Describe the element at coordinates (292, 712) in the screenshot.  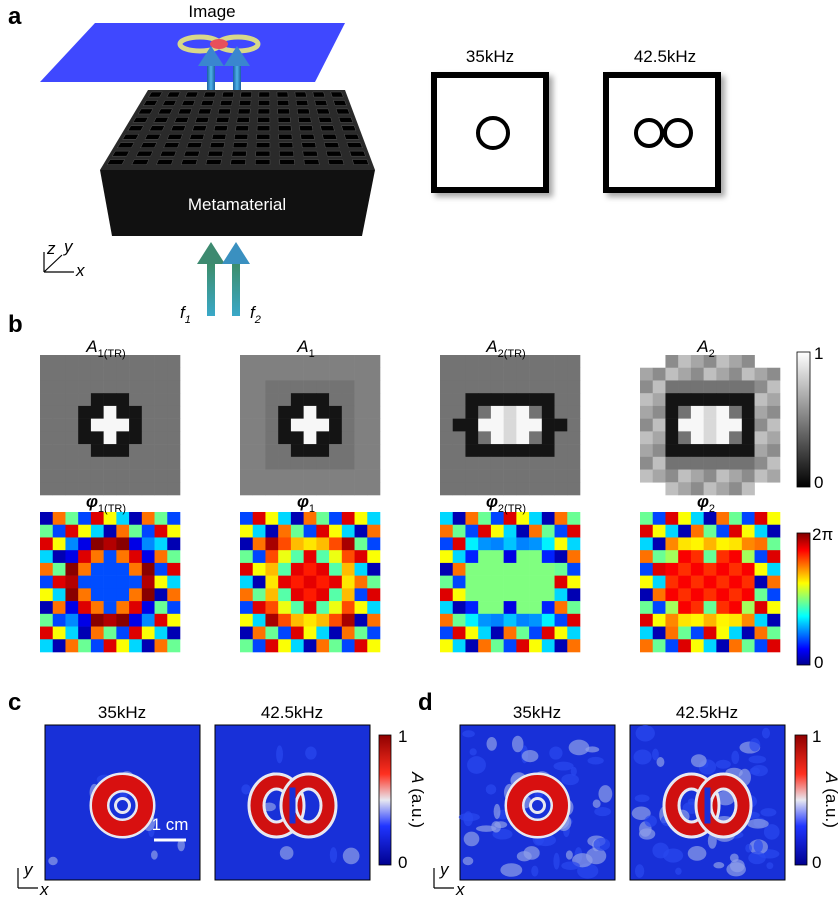
I see `map-title: 42.5kHz` at that location.